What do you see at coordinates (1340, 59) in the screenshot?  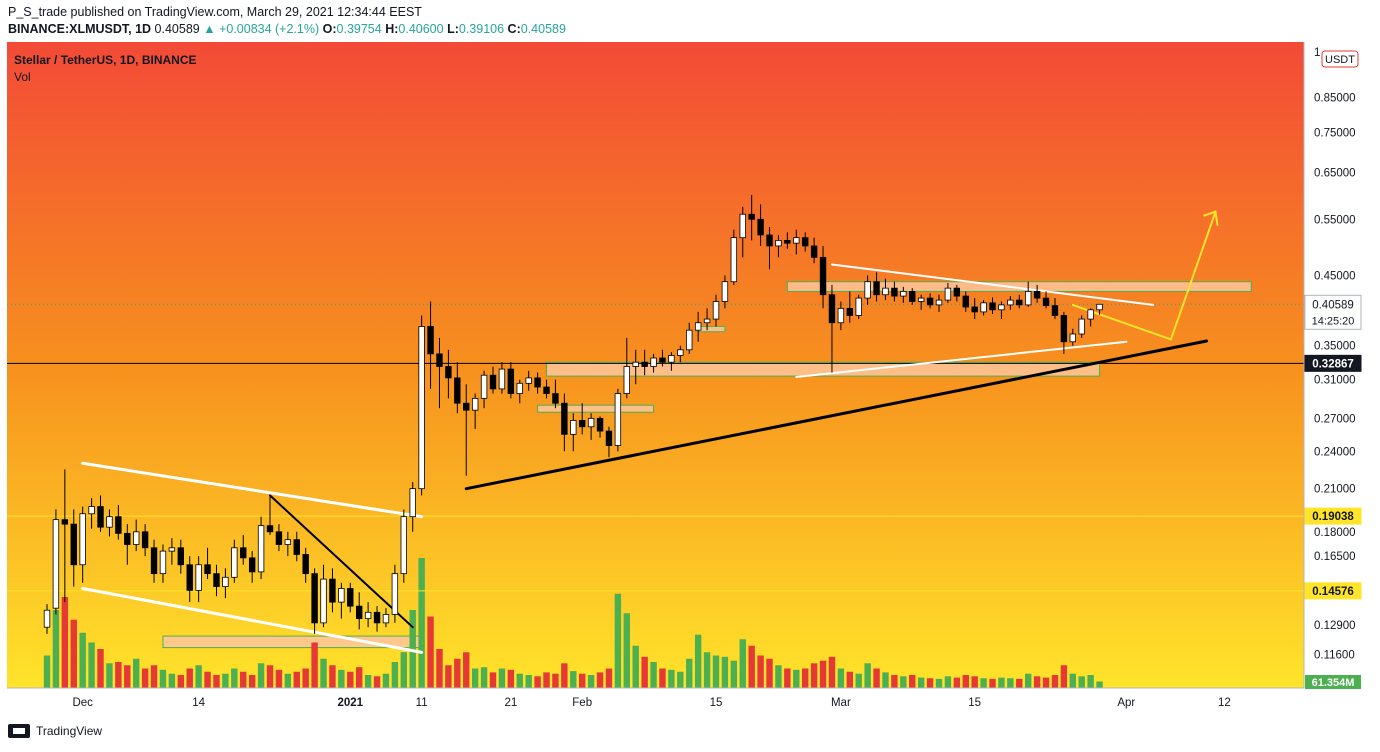 I see `currency-badge` at bounding box center [1340, 59].